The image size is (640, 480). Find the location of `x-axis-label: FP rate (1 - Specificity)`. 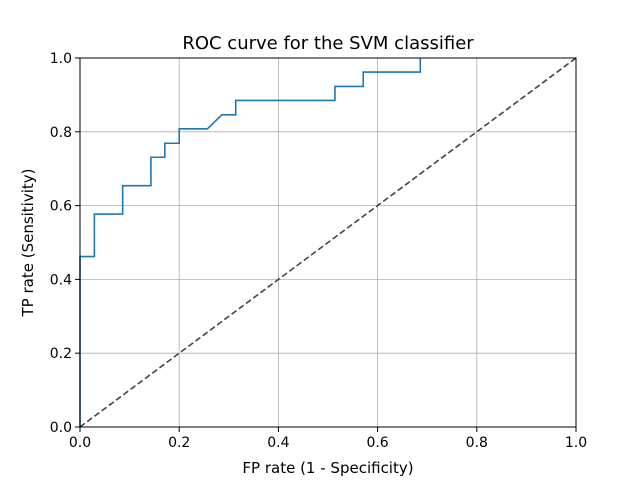

x-axis-label: FP rate (1 - Specificity) is located at coordinates (327, 468).